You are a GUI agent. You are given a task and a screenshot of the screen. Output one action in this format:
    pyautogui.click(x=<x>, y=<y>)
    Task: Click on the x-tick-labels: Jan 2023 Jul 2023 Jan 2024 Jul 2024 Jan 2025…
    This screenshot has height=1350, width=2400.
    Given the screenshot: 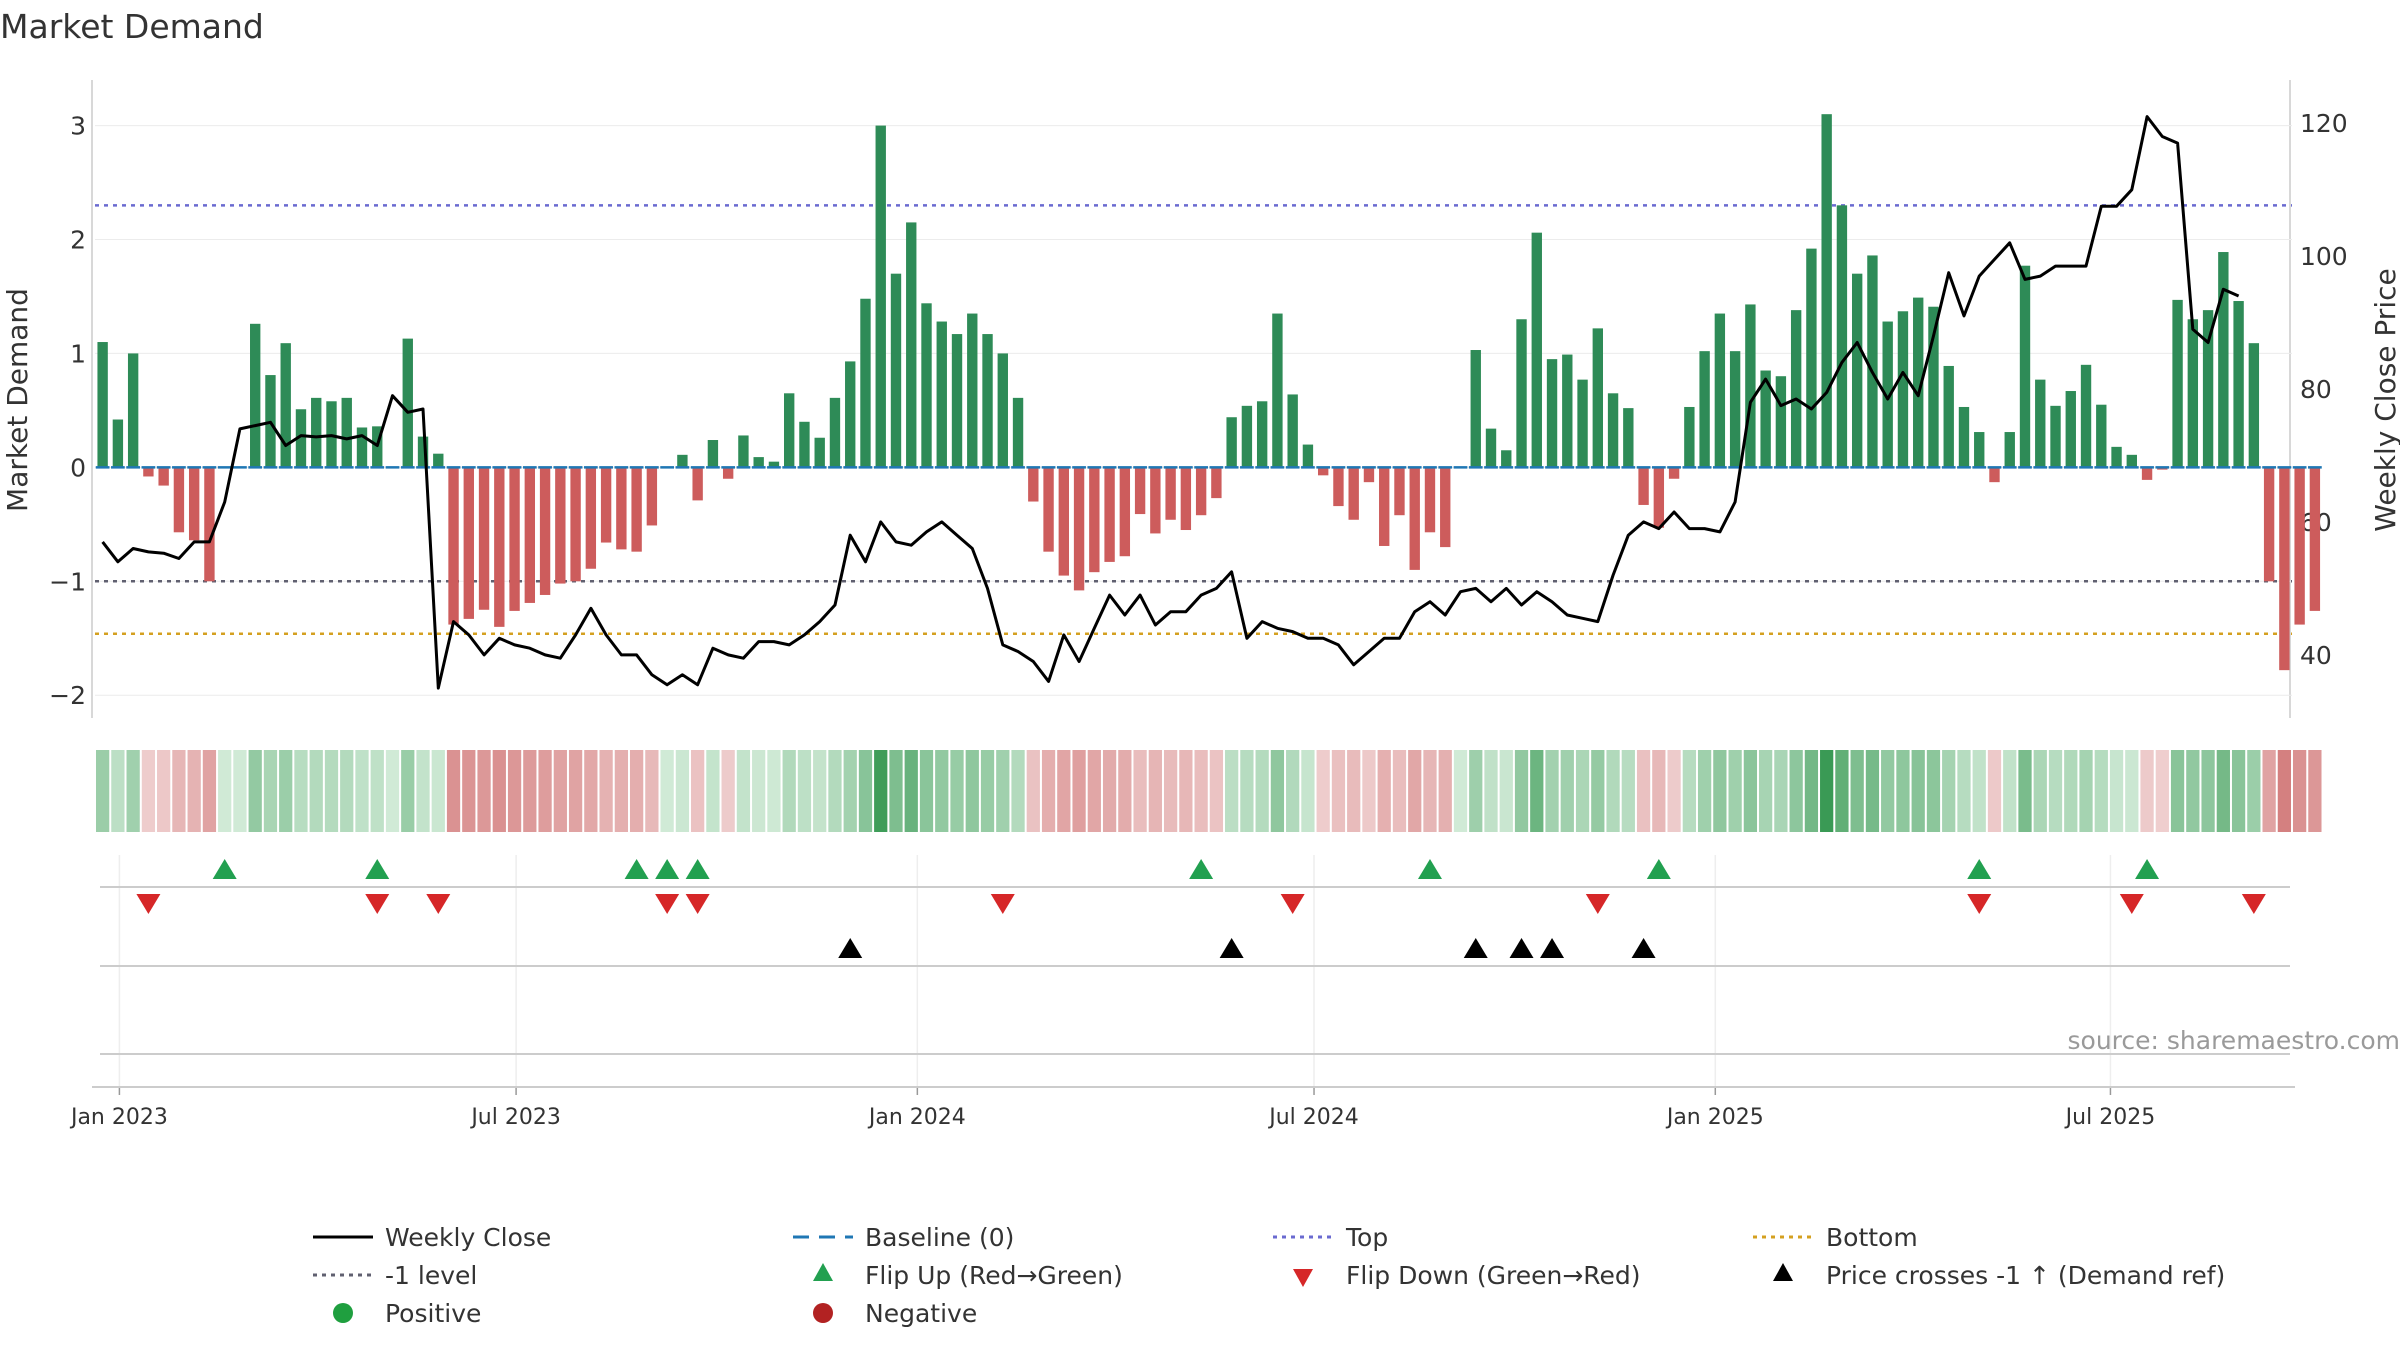 What is the action you would take?
    pyautogui.click(x=1112, y=1117)
    